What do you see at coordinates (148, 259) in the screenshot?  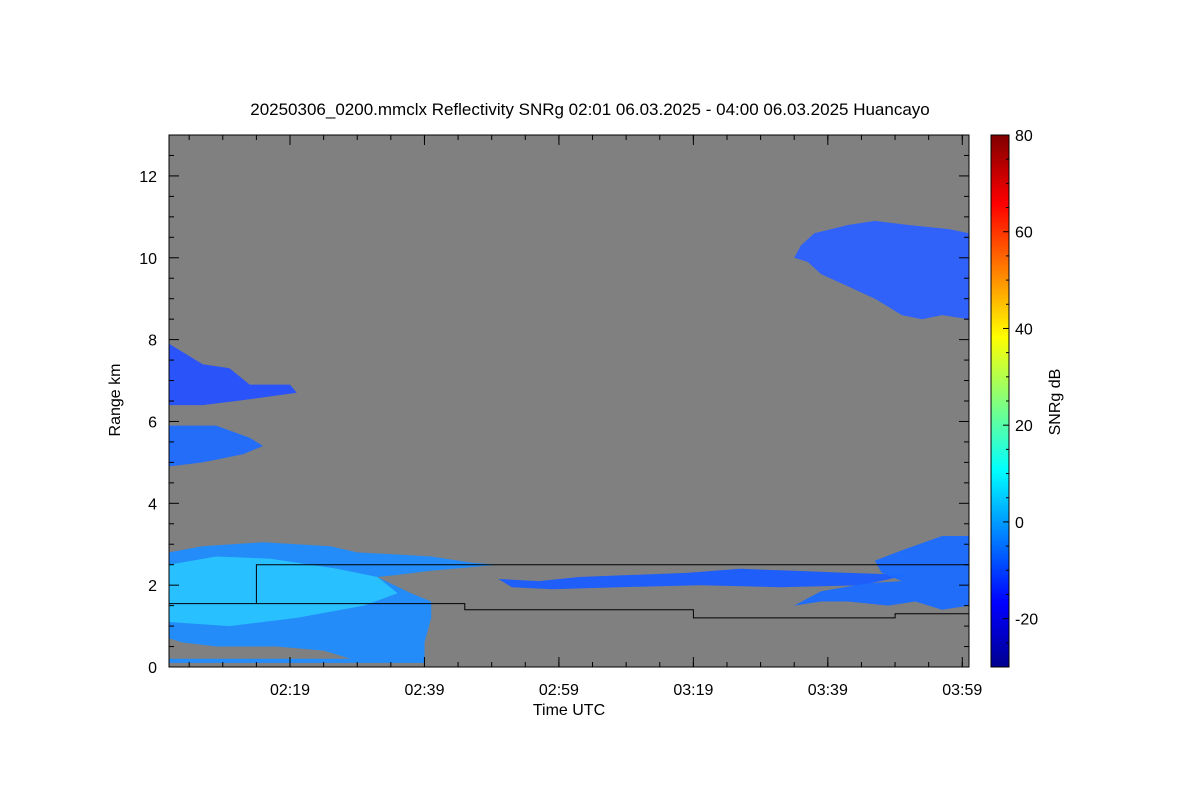 I see `y-tick-label: 10` at bounding box center [148, 259].